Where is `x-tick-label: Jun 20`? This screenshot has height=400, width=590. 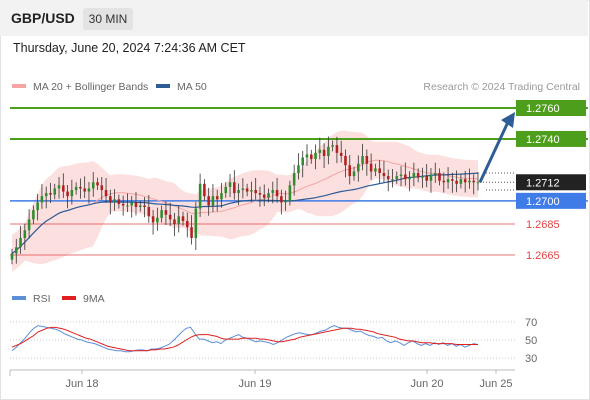 x-tick-label: Jun 20 is located at coordinates (426, 384).